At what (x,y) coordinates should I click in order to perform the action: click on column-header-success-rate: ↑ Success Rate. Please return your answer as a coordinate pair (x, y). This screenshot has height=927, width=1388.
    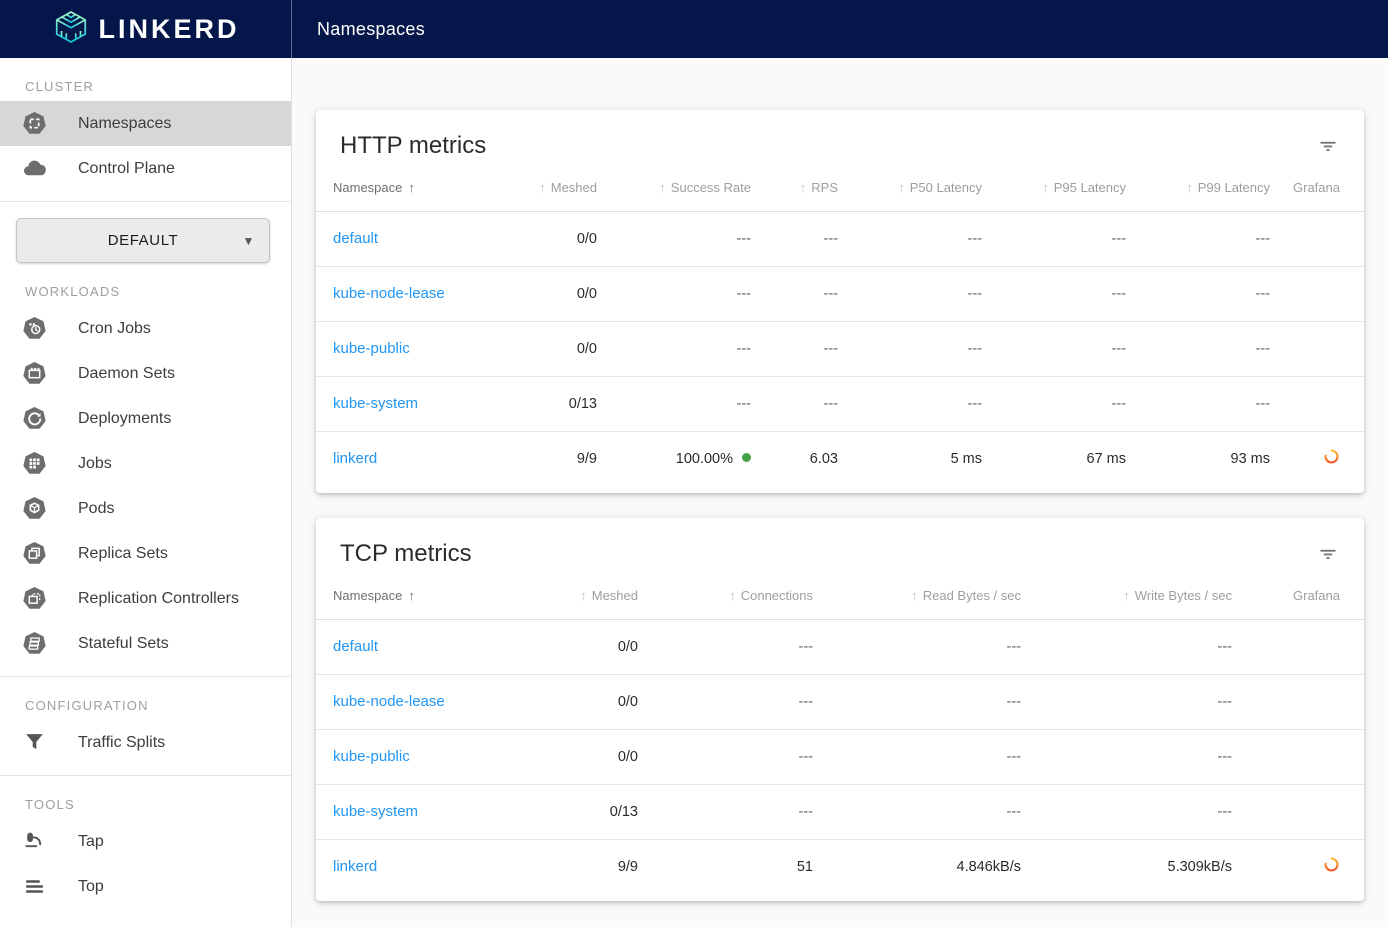
    Looking at the image, I should click on (674, 188).